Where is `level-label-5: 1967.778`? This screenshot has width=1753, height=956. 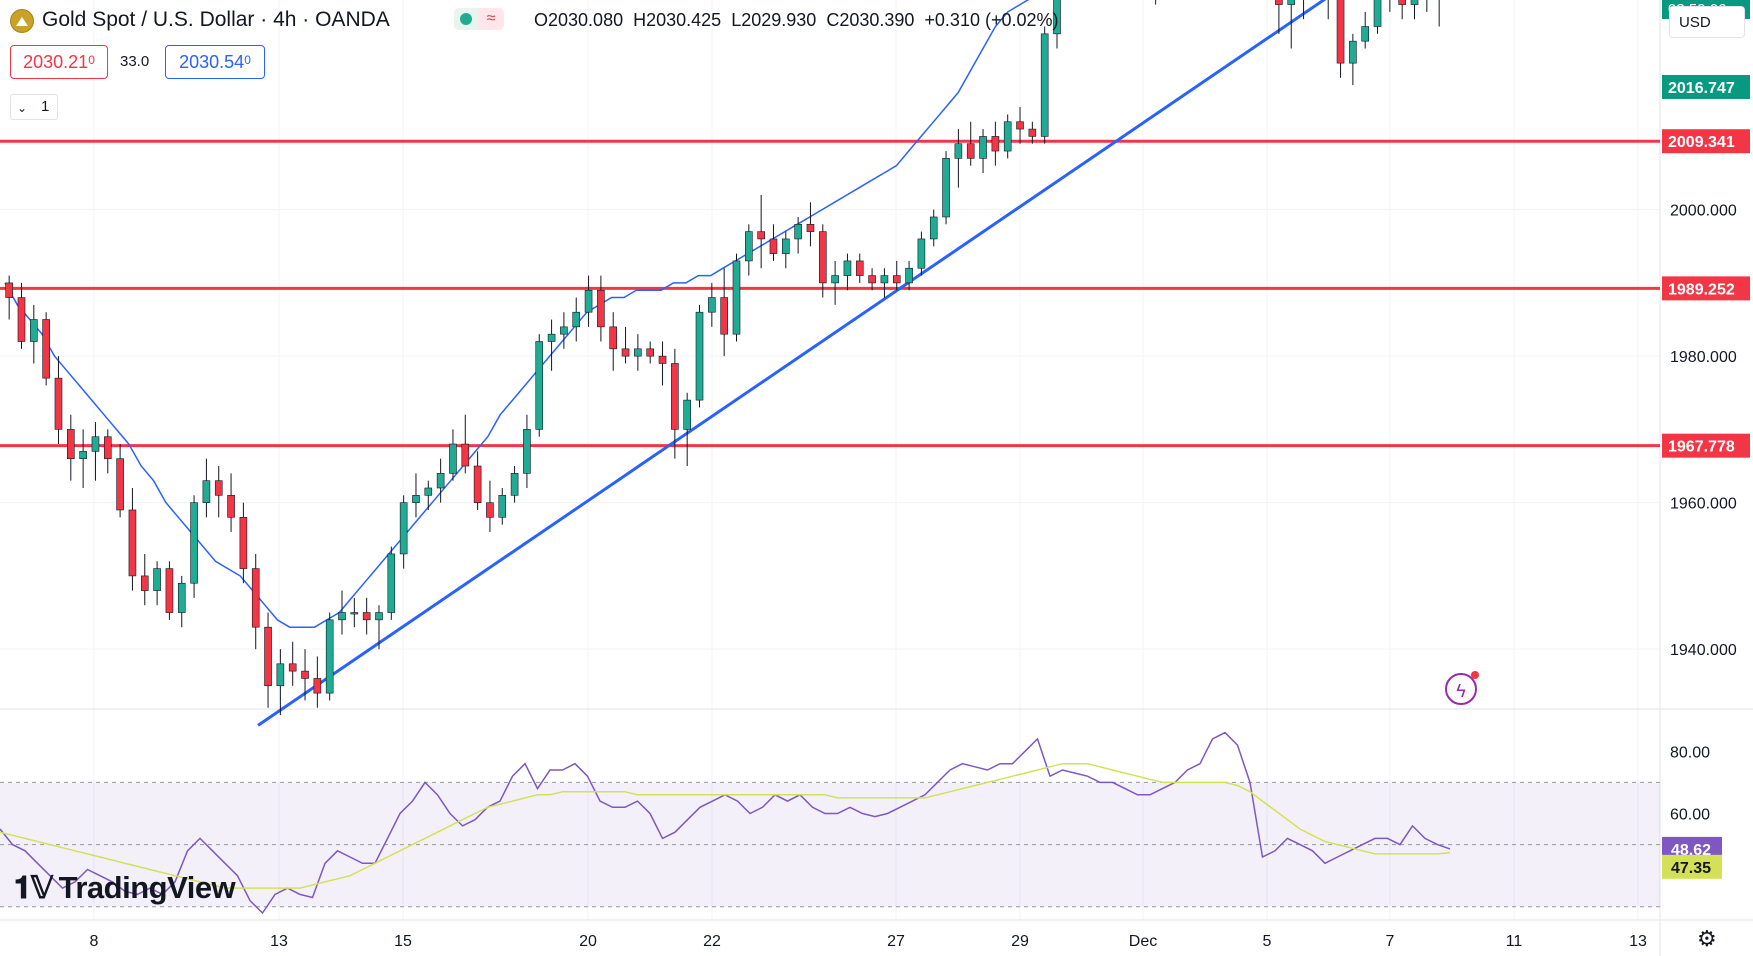
level-label-5: 1967.778 is located at coordinates (1701, 447).